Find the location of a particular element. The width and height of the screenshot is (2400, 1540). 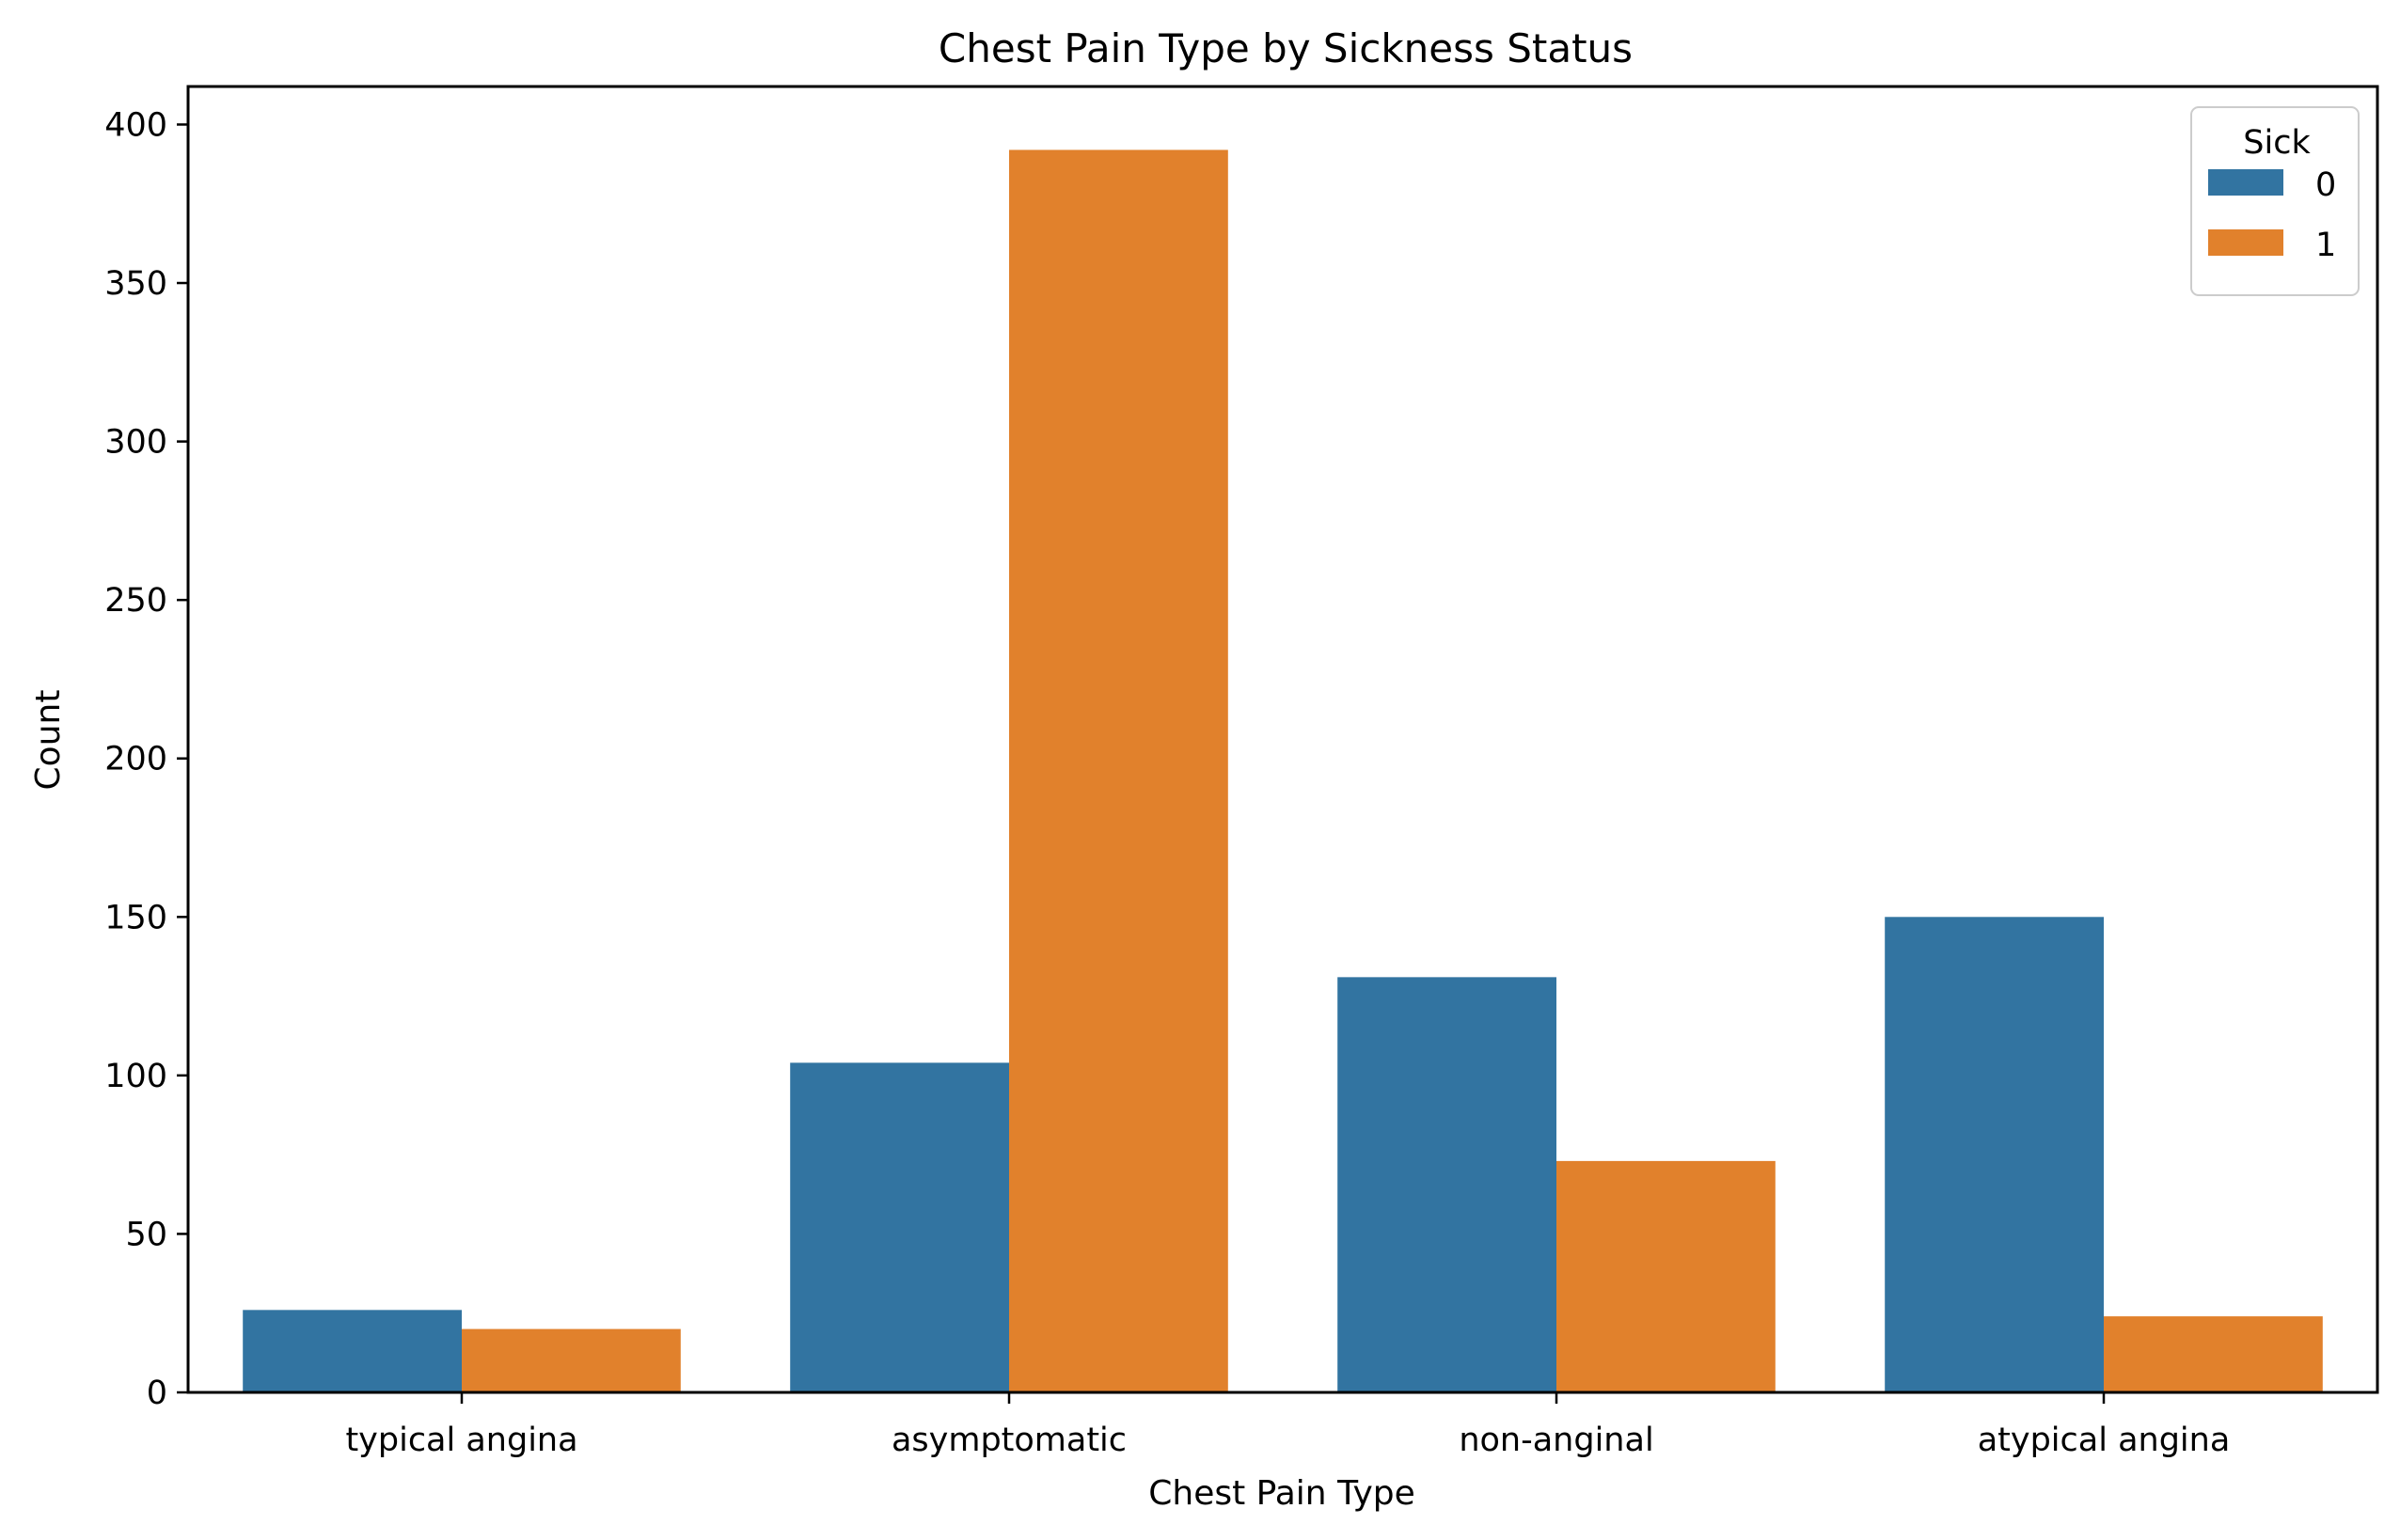

legend-items: 01 is located at coordinates (2272, 215).